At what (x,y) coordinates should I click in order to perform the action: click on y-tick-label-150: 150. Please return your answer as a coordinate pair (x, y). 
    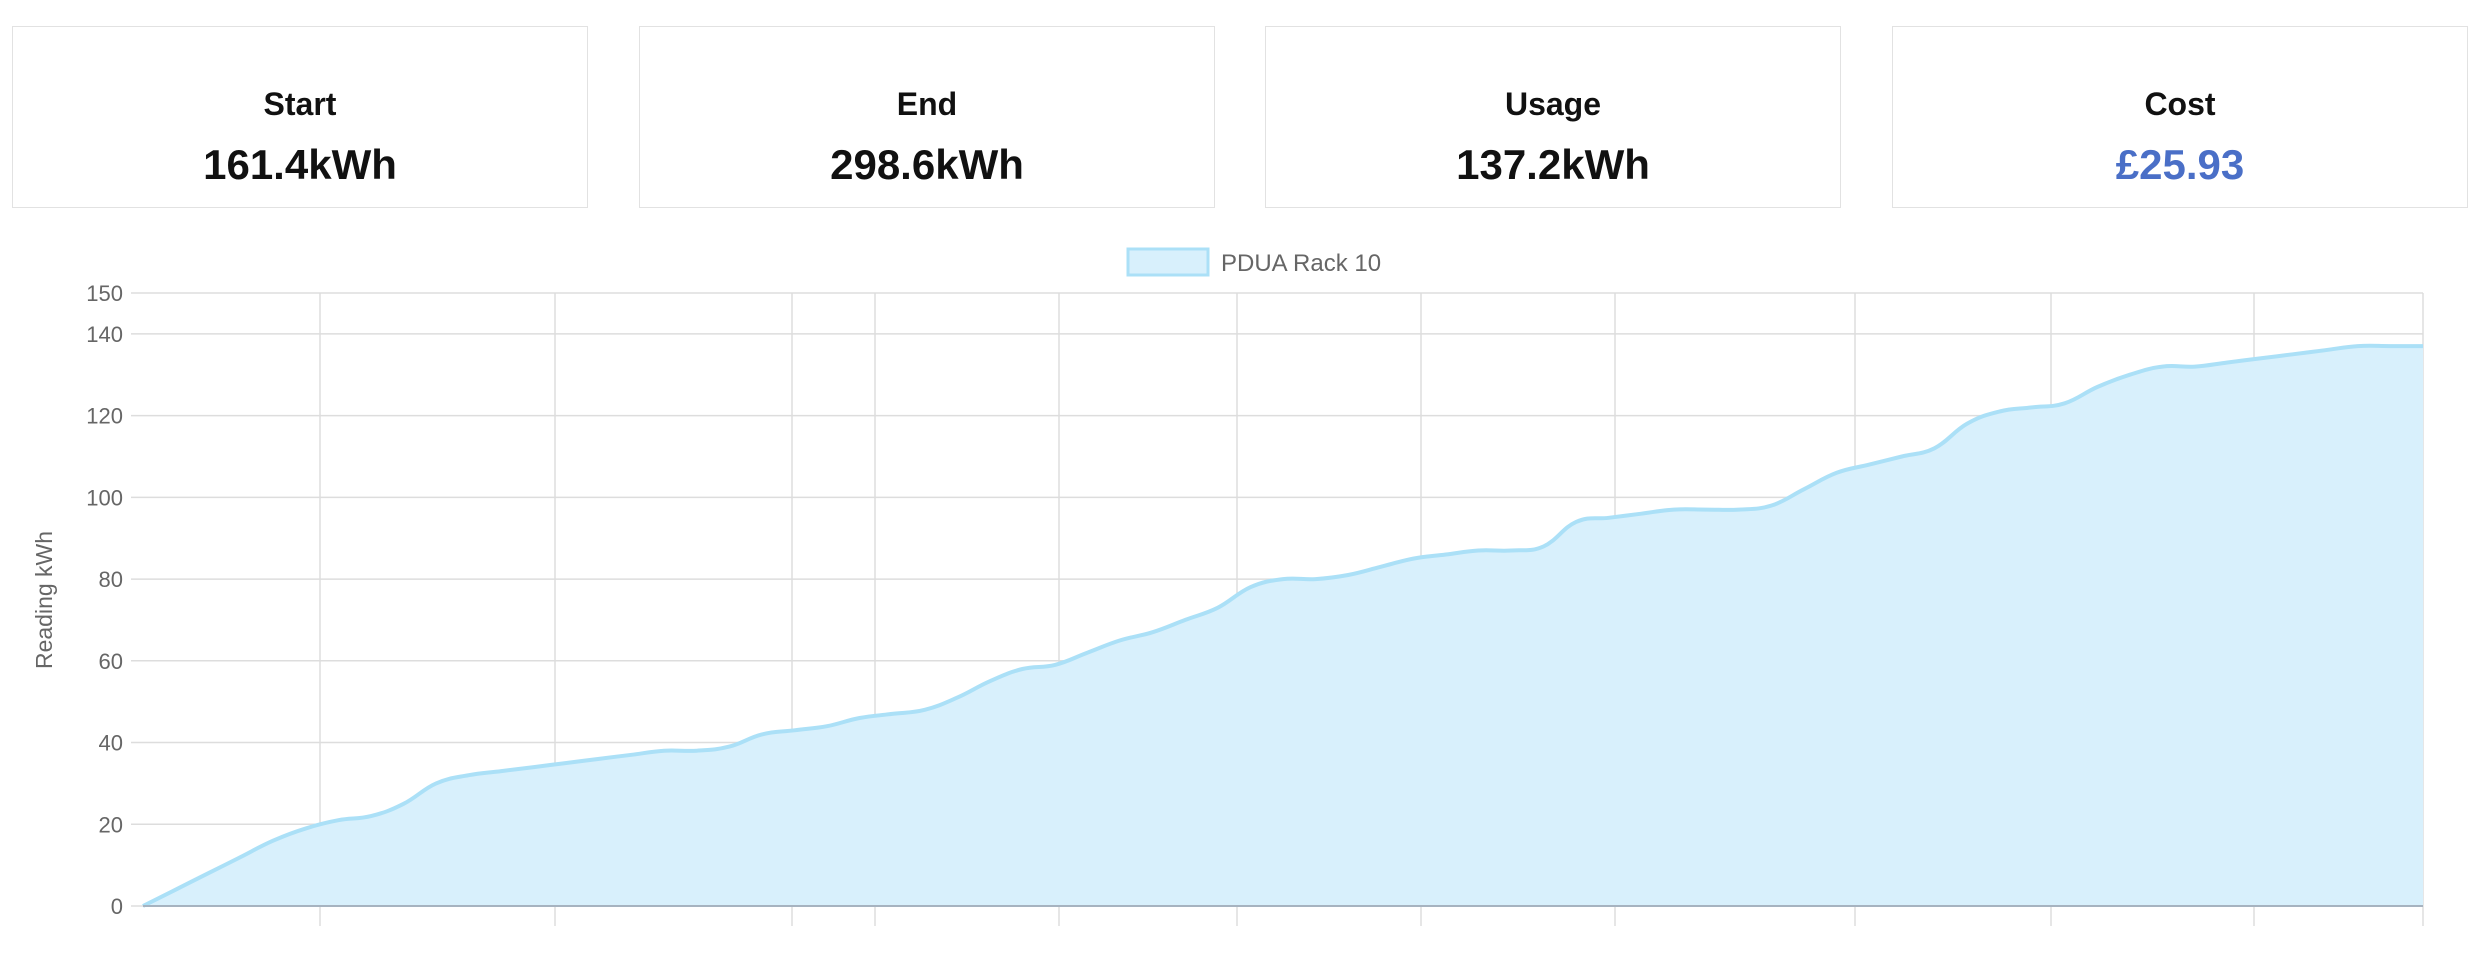
    Looking at the image, I should click on (104, 293).